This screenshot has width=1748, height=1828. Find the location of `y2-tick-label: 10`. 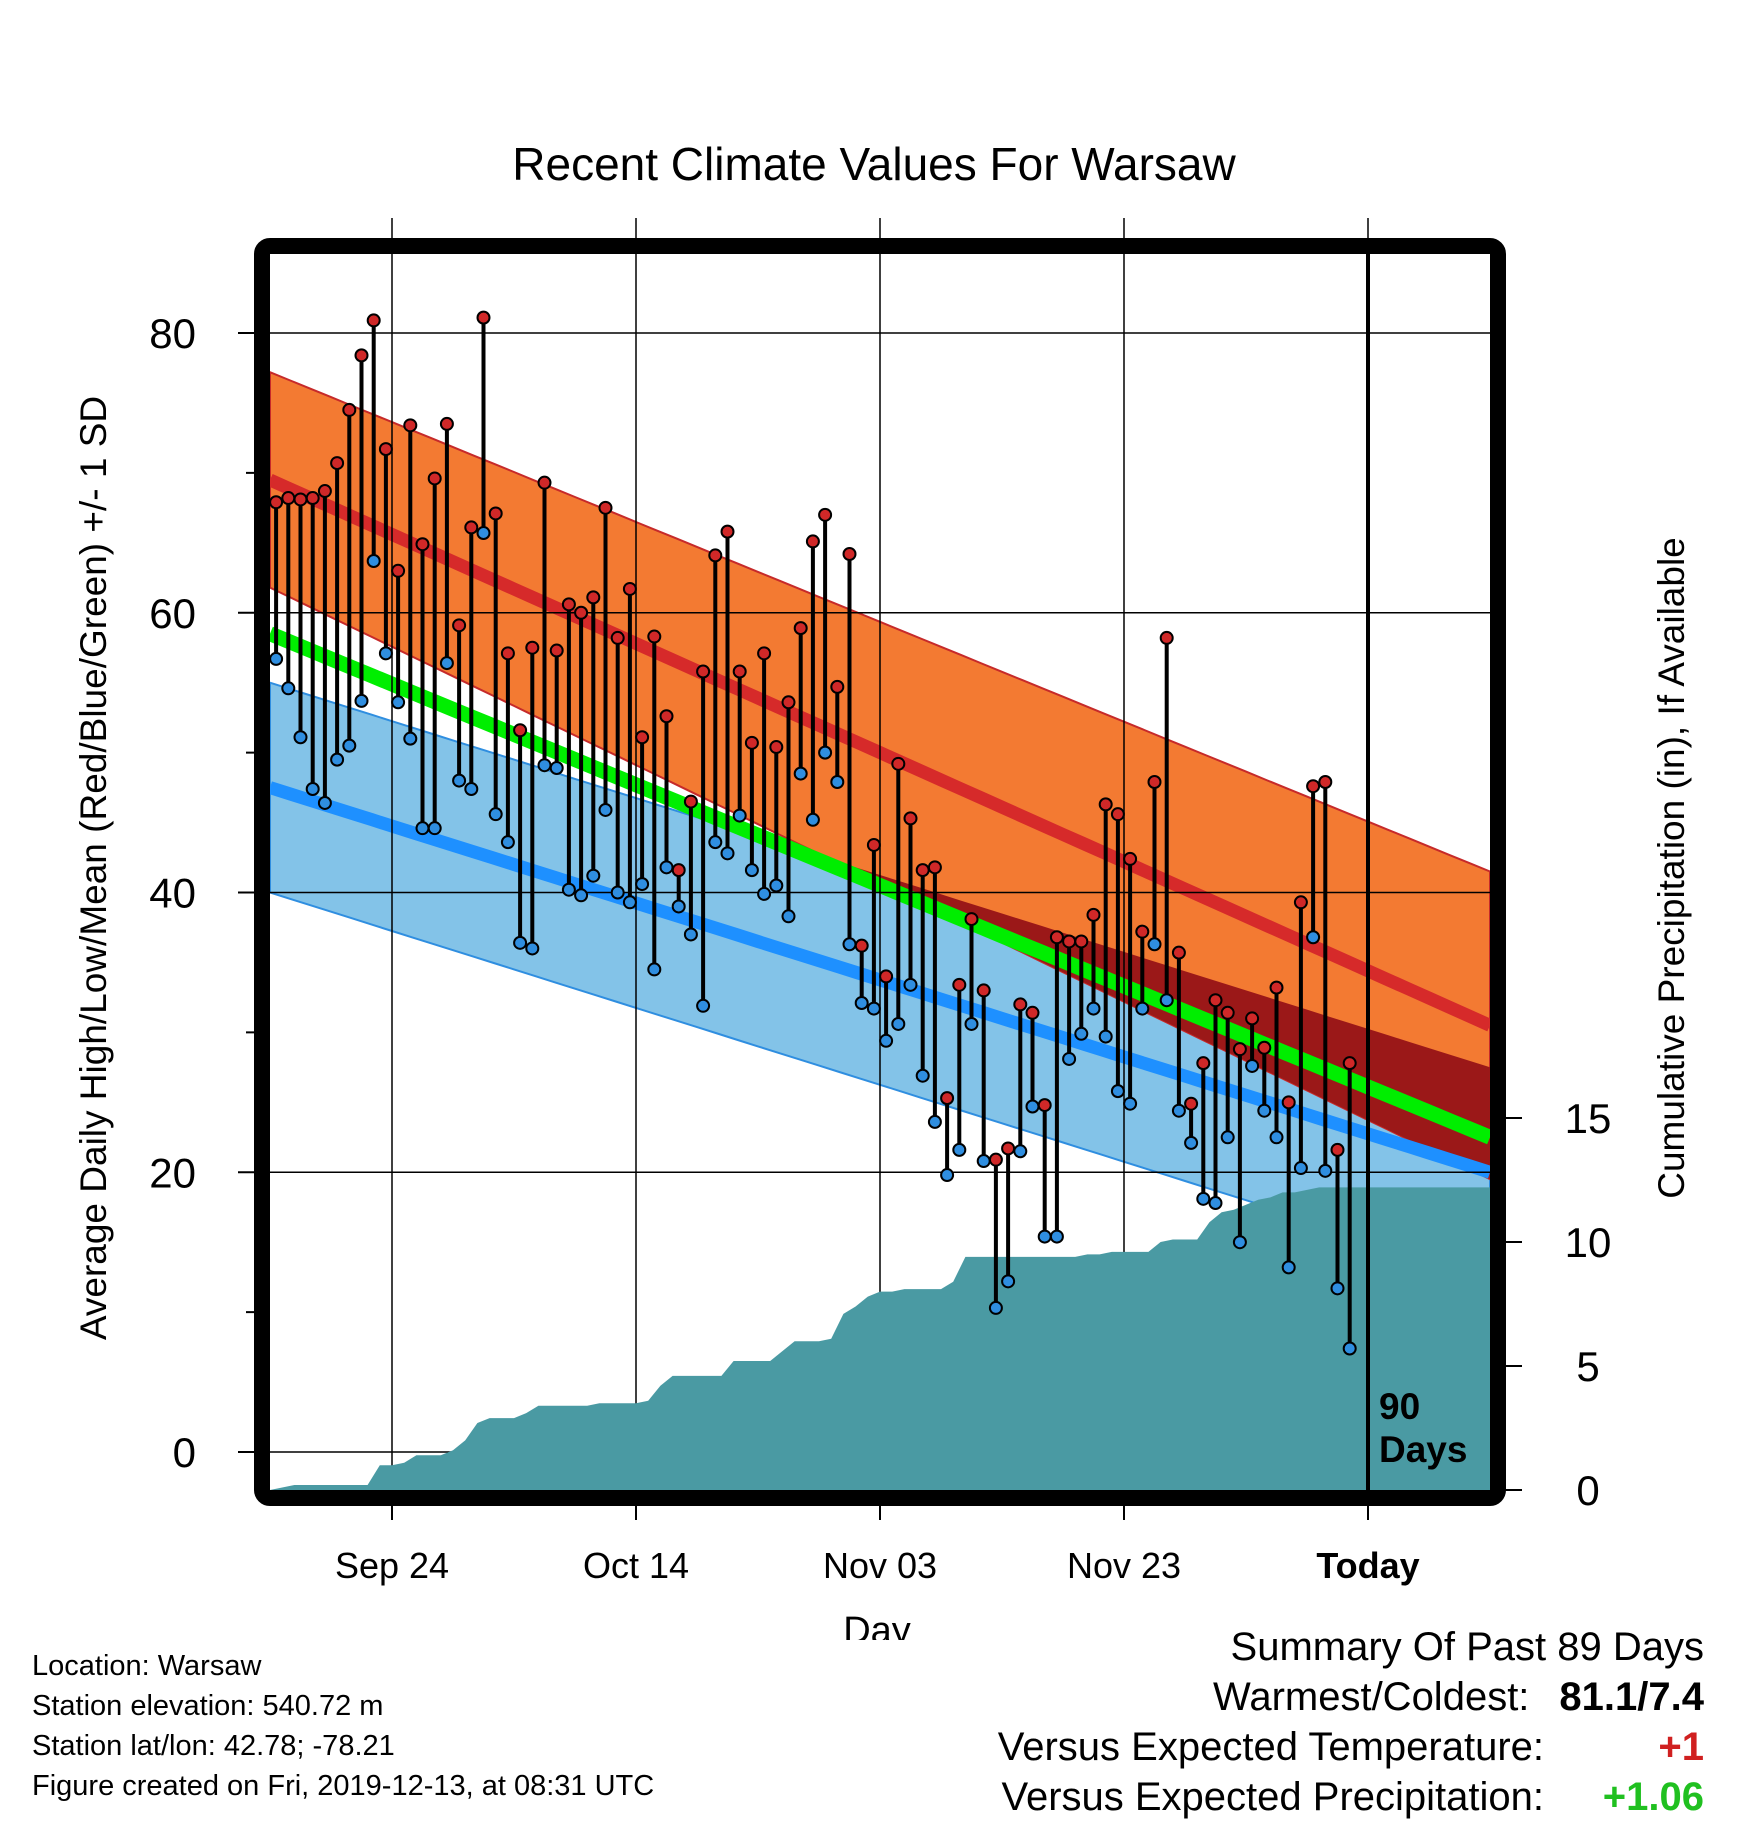

y2-tick-label: 10 is located at coordinates (1588, 1242).